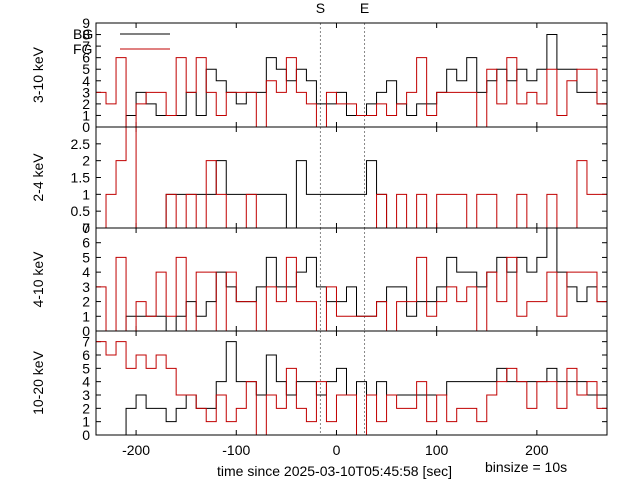  I want to click on marker-label-0: S, so click(320, 8).